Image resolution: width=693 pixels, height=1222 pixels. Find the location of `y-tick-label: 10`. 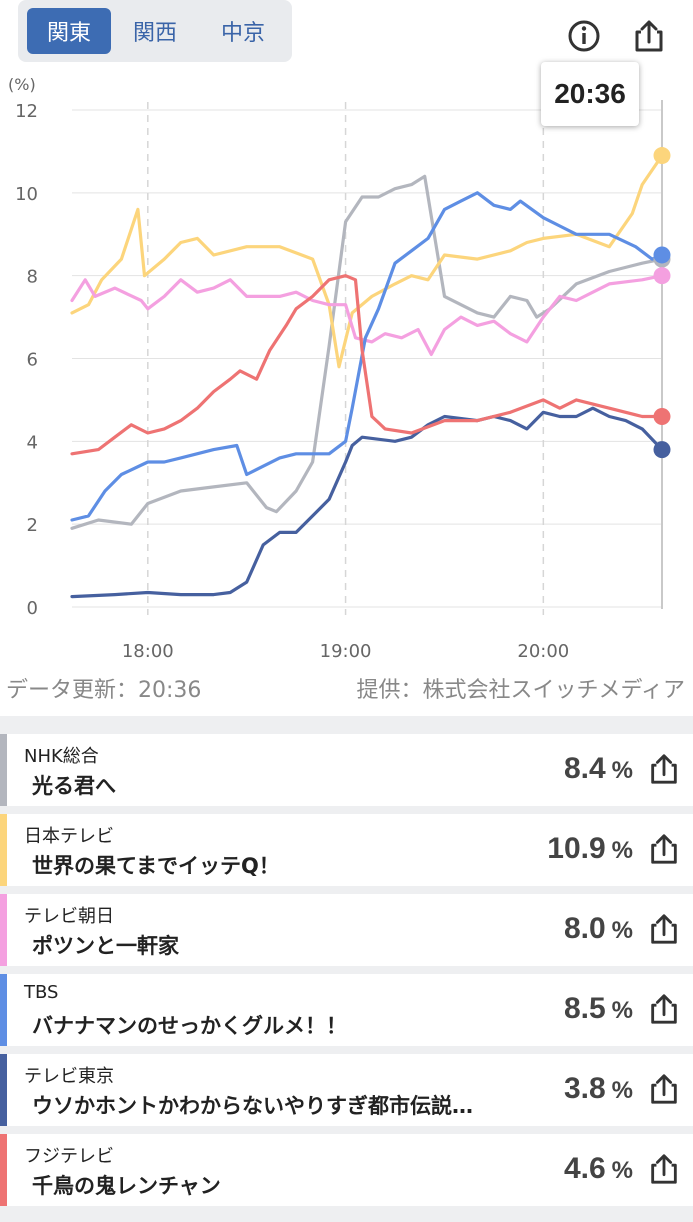

y-tick-label: 10 is located at coordinates (26, 194).